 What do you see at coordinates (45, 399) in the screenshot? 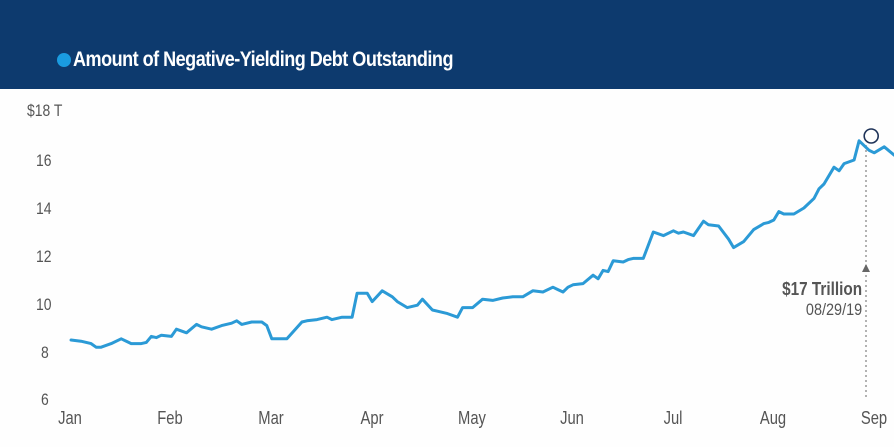
I see `y-tick-label: 6` at bounding box center [45, 399].